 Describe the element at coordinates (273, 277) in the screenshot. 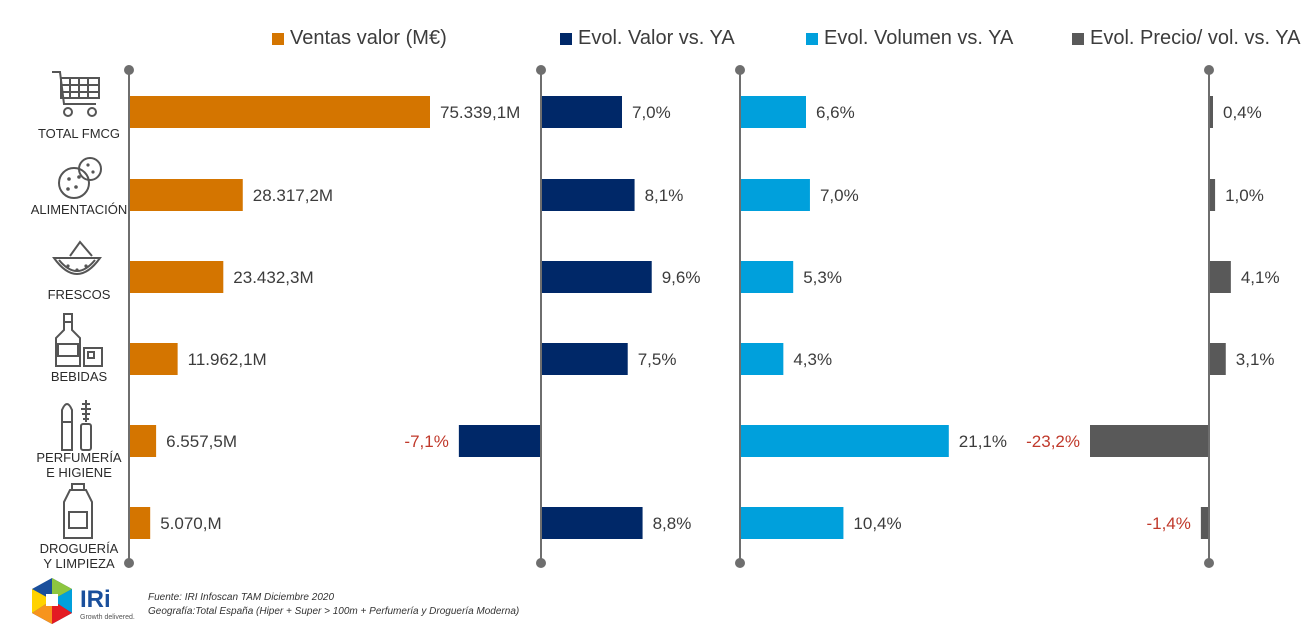

I see `data-label: 23.432,3M` at that location.